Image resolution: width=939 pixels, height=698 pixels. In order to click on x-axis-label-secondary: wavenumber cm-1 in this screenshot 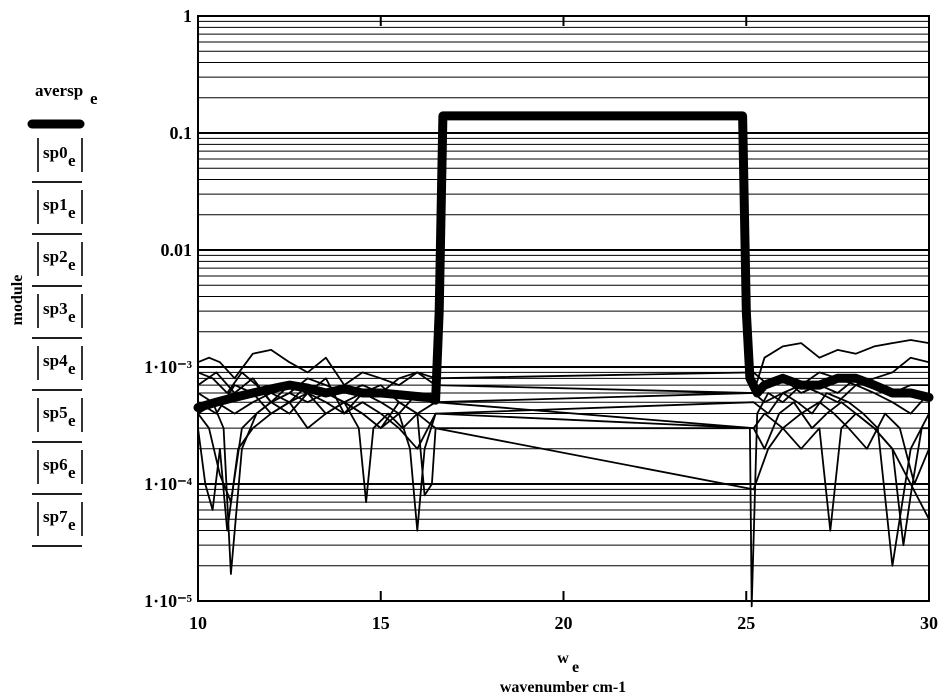, I will do `click(563, 687)`.